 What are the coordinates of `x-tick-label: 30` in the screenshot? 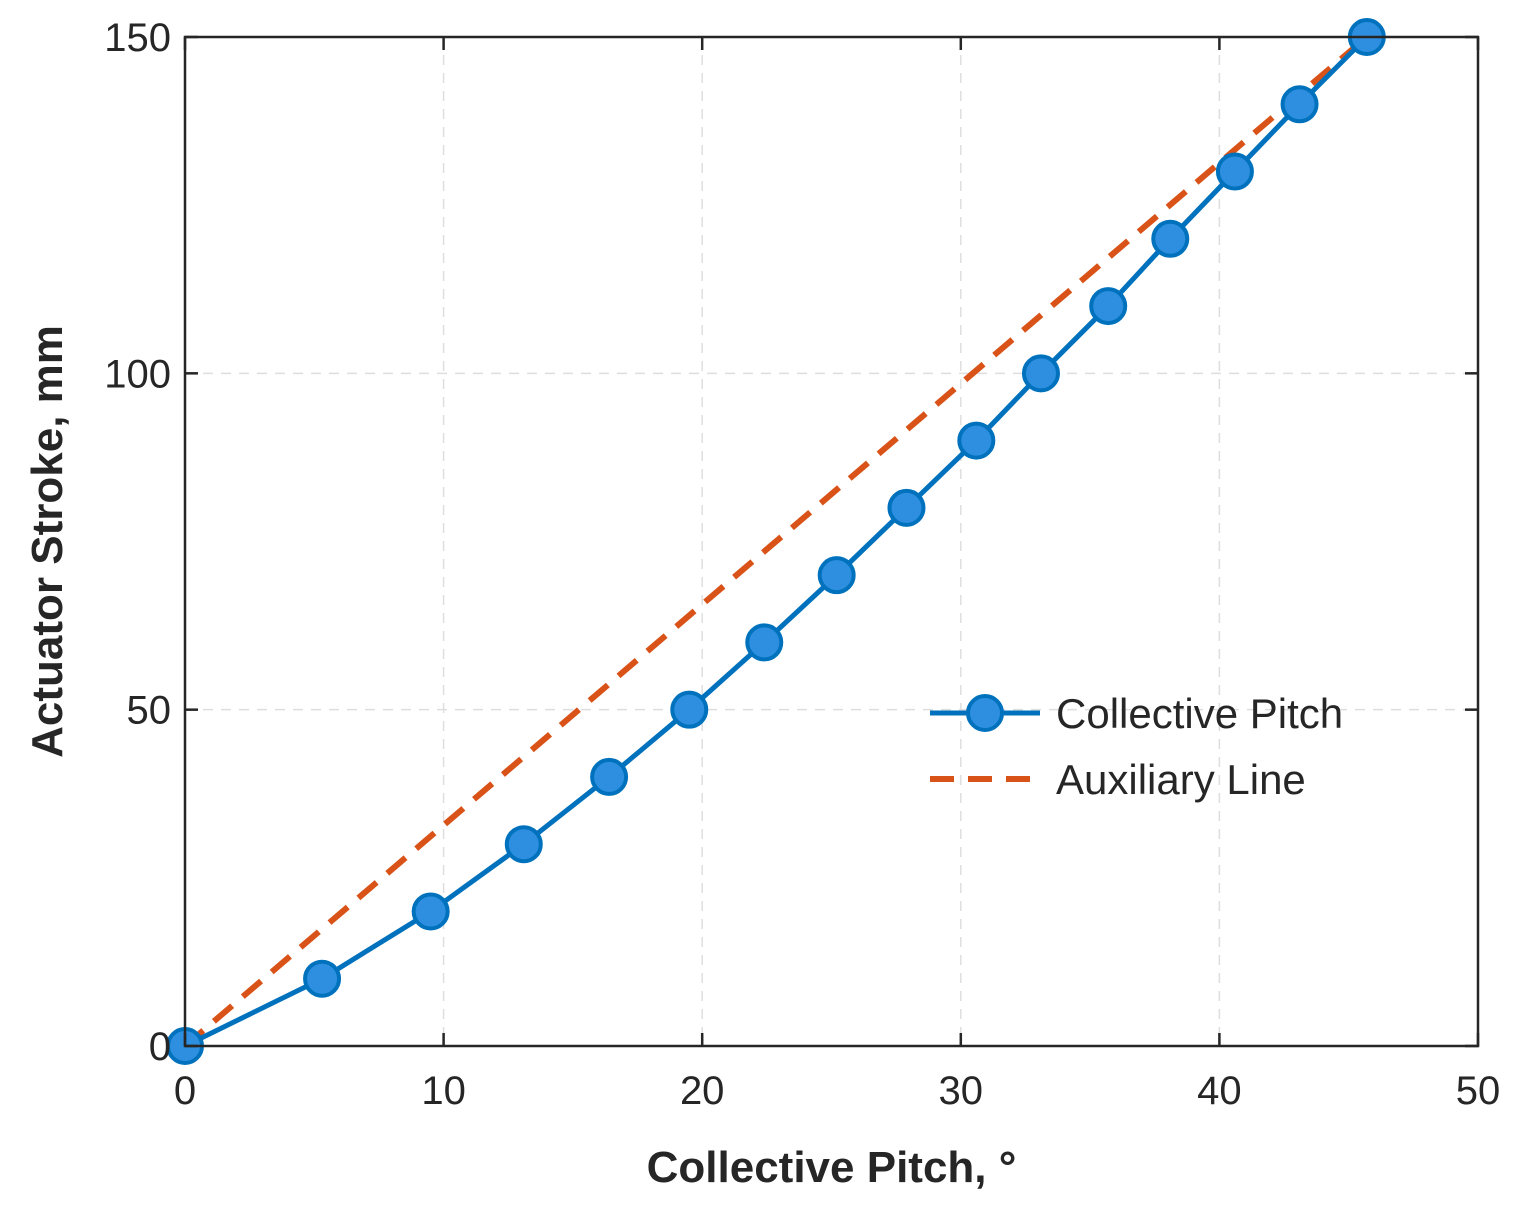 It's located at (961, 1091).